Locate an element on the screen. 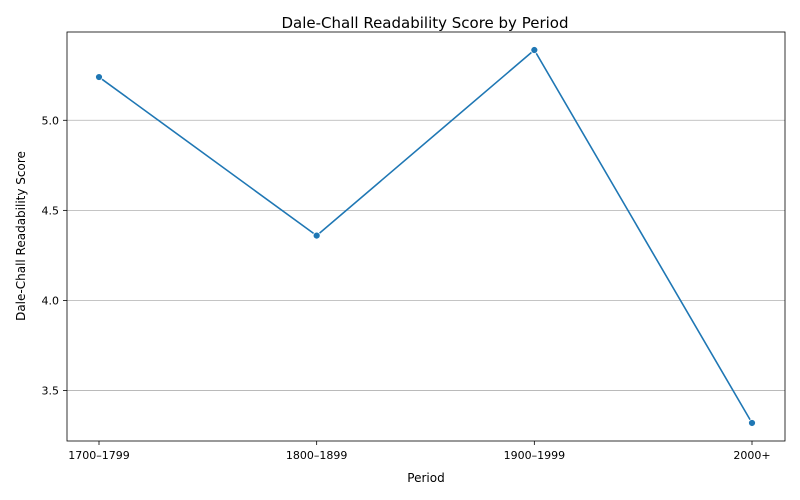 The height and width of the screenshot is (500, 800). x-axis-label: Period is located at coordinates (425, 478).